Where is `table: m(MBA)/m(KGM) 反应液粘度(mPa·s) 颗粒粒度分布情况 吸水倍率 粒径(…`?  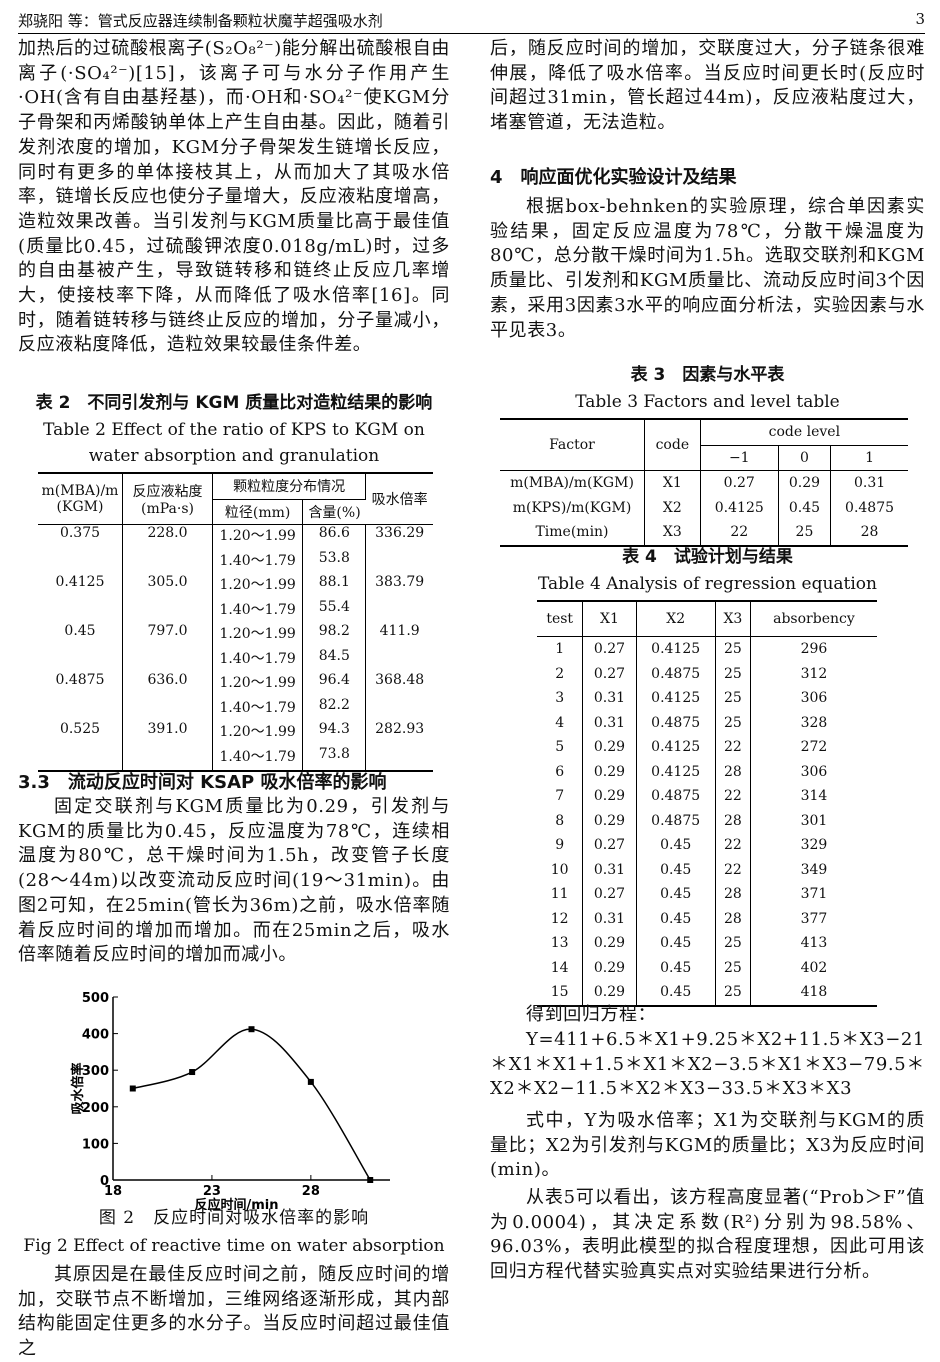 table: m(MBA)/m(KGM) 反应液粘度(mPa·s) 颗粒粒度分布情况 吸水倍率 粒径(… is located at coordinates (235, 622).